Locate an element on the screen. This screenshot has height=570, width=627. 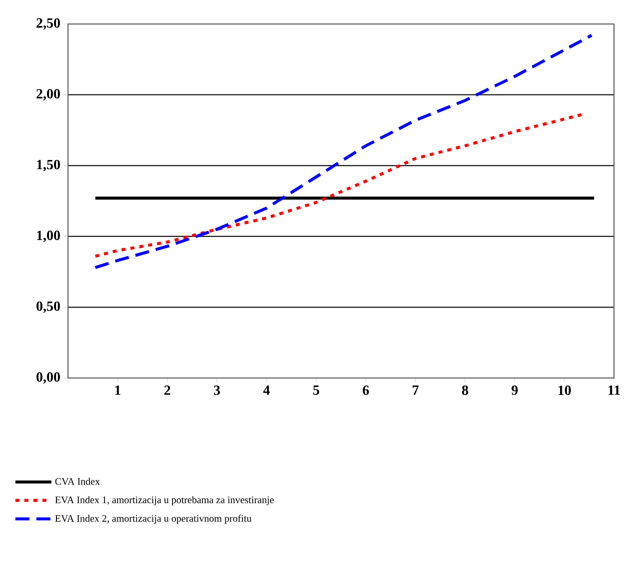
y-tick-label: 0,00 is located at coordinates (48, 378).